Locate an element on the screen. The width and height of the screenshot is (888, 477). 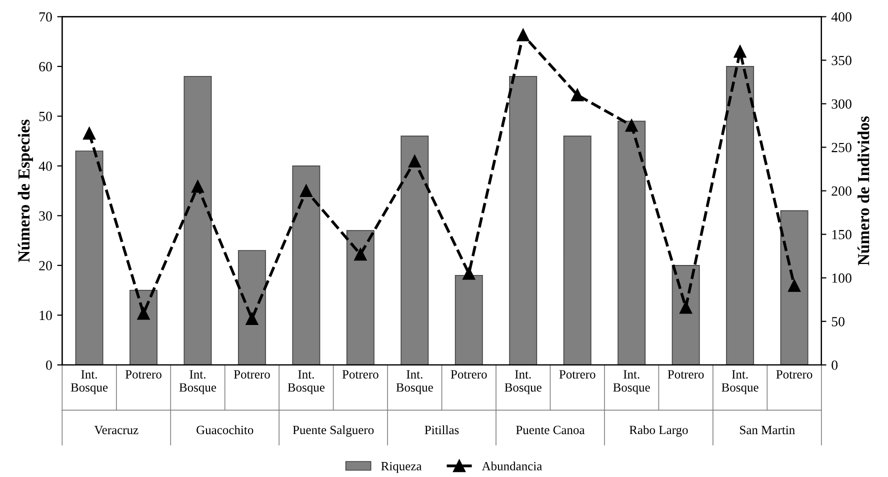
y-tick-label: 70 is located at coordinates (45, 17).